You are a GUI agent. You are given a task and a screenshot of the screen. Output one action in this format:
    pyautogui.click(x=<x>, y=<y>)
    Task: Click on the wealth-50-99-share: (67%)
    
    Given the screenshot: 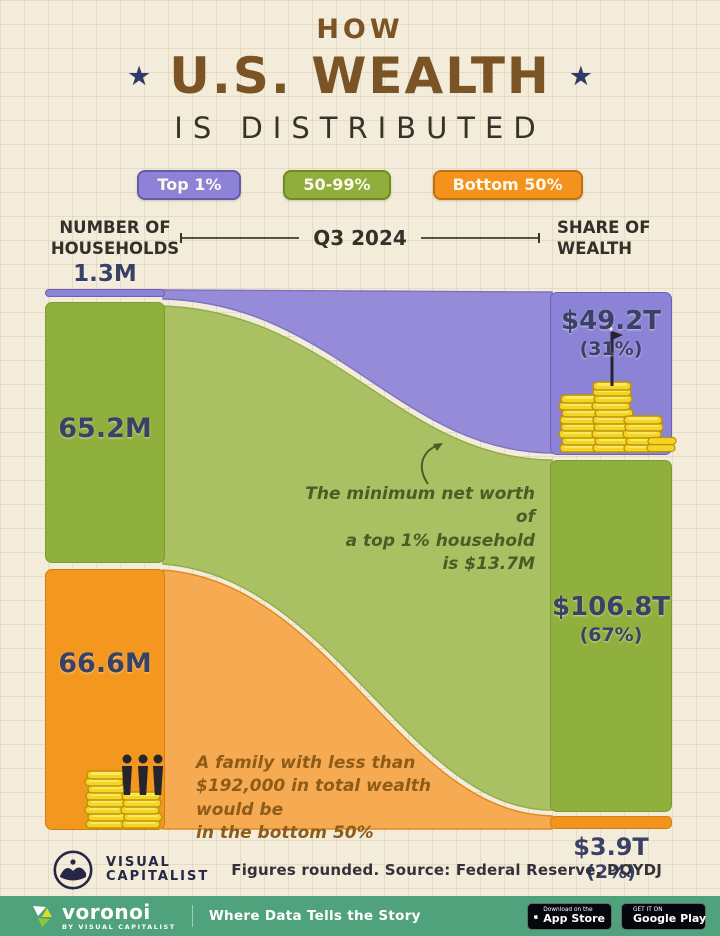 What is the action you would take?
    pyautogui.click(x=611, y=635)
    